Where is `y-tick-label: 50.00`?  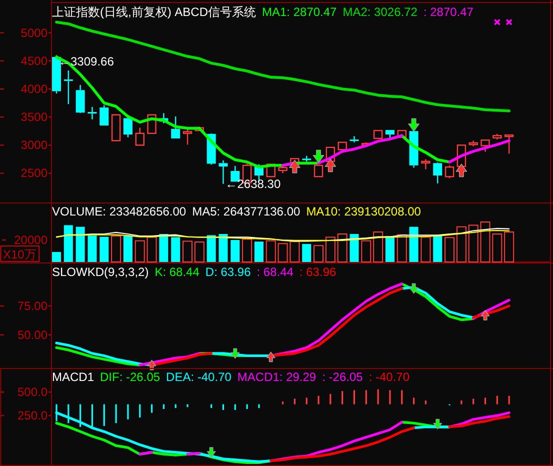
y-tick-label: 50.00 is located at coordinates (32, 335).